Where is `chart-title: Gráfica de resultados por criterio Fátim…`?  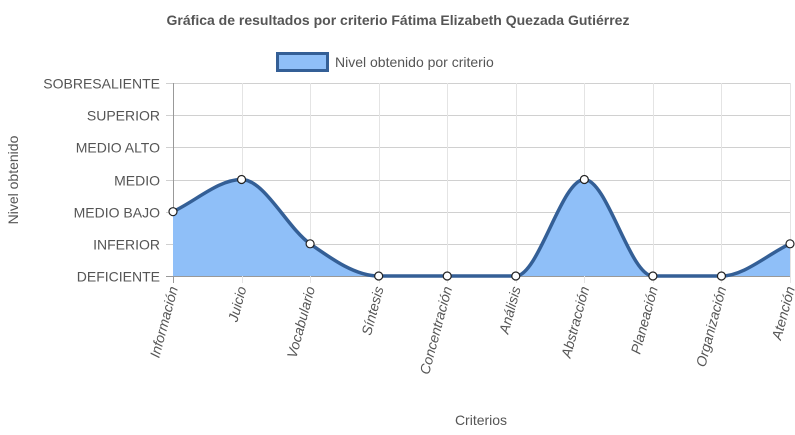
chart-title: Gráfica de resultados por criterio Fátim… is located at coordinates (398, 20).